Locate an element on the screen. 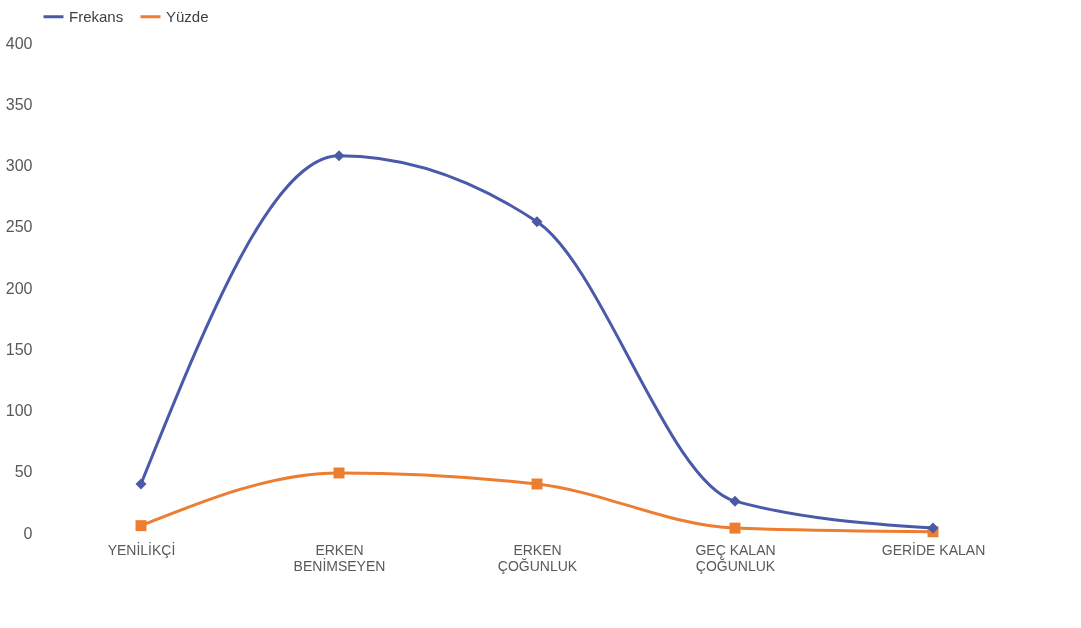 This screenshot has width=1081, height=628. x-tick-label: GERİDE KALAN is located at coordinates (933, 549).